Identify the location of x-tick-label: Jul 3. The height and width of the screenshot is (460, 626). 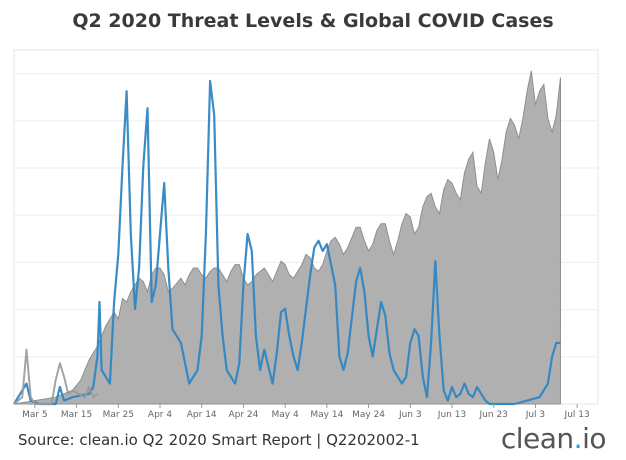
(535, 415).